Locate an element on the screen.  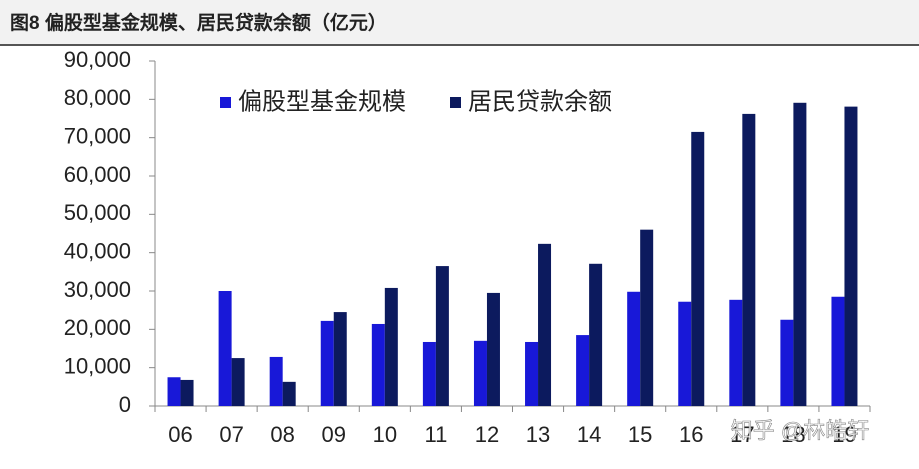
x-tick-label: 16 is located at coordinates (691, 434).